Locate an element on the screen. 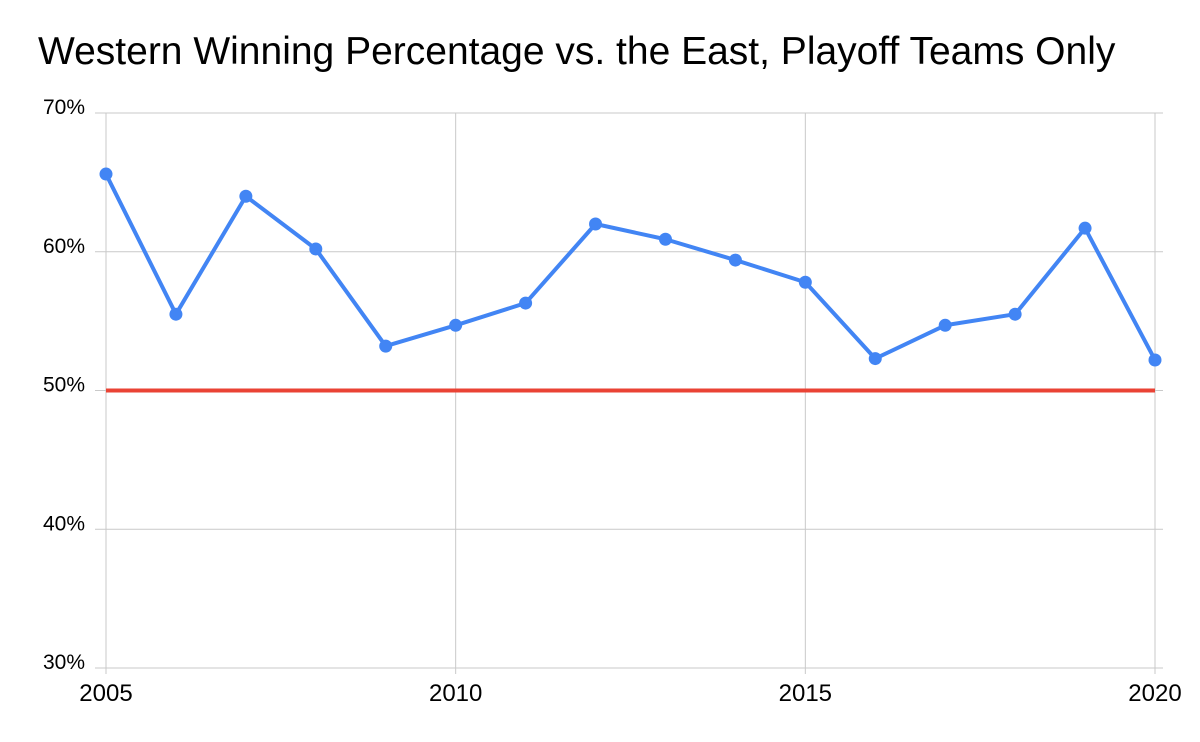  data-point-2005 is located at coordinates (106, 174).